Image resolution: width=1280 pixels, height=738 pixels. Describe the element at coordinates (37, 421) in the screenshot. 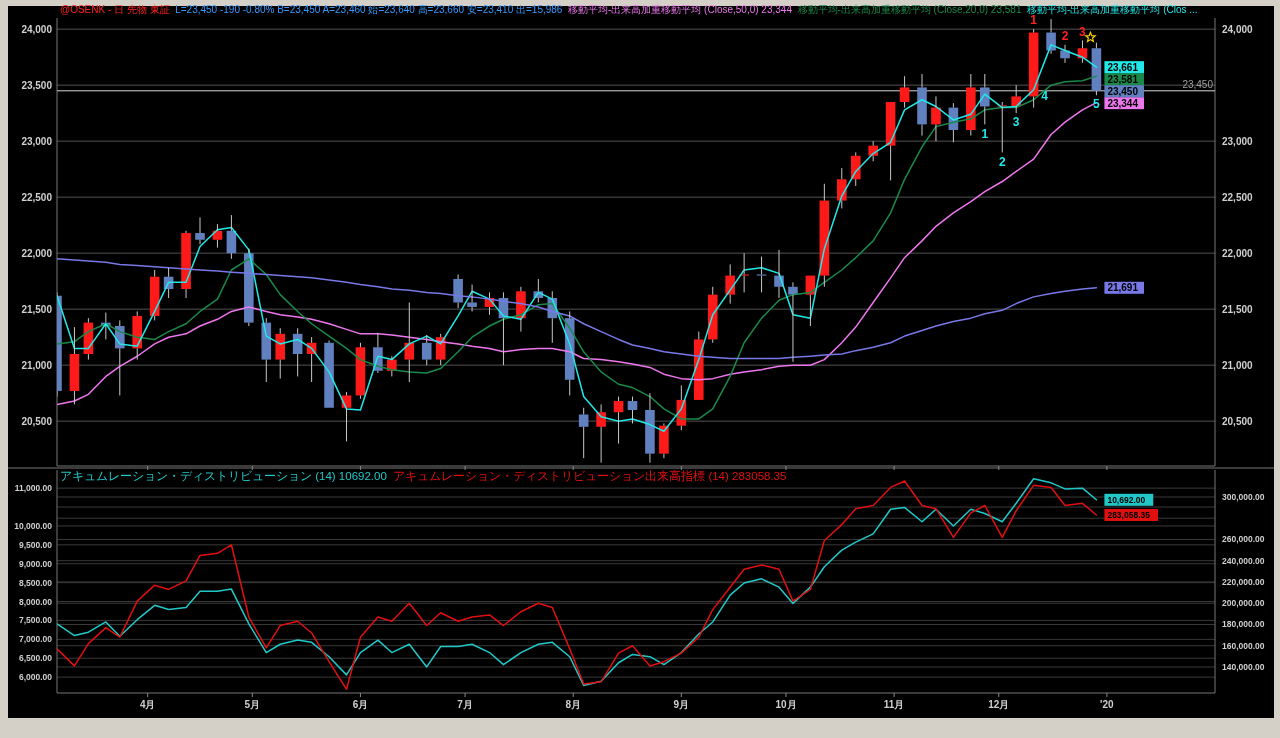

I see `y-tick-label: 20,500` at that location.